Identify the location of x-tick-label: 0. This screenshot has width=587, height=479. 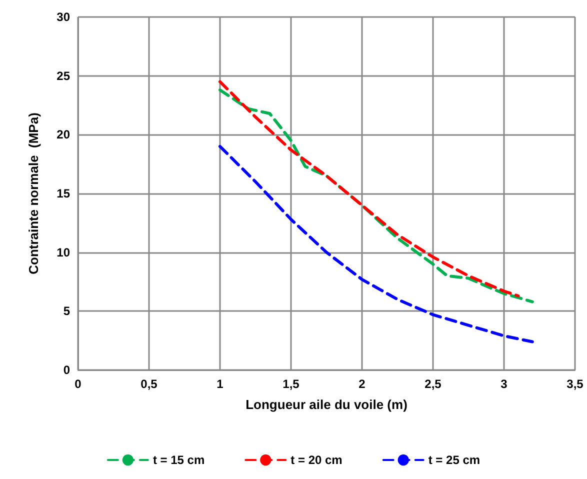
(78, 384).